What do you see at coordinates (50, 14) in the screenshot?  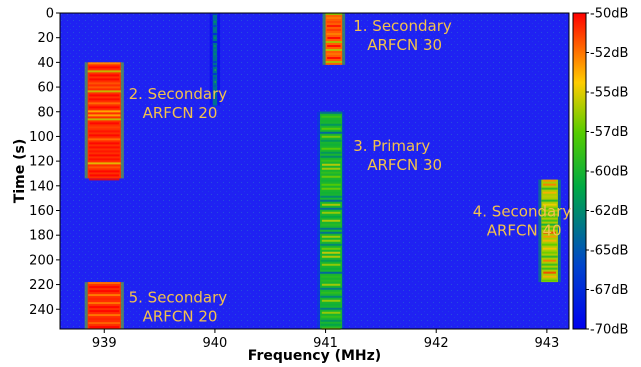 I see `y-tick-label: 0` at bounding box center [50, 14].